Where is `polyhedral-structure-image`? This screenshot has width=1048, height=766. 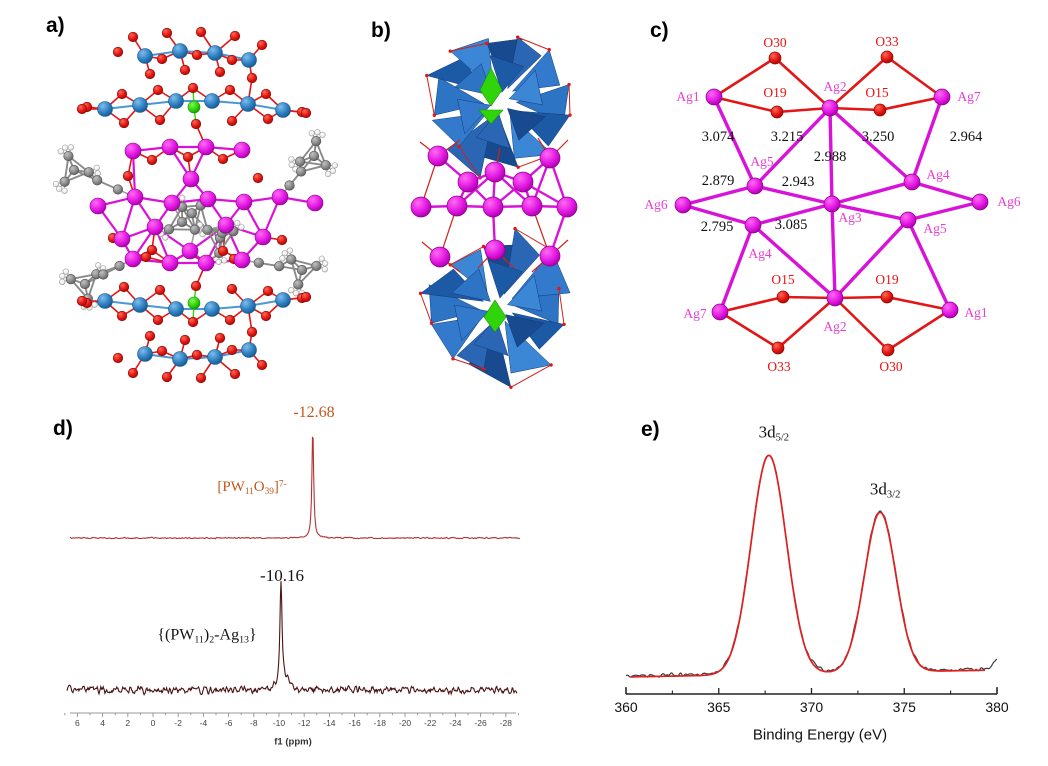 polyhedral-structure-image is located at coordinates (494, 212).